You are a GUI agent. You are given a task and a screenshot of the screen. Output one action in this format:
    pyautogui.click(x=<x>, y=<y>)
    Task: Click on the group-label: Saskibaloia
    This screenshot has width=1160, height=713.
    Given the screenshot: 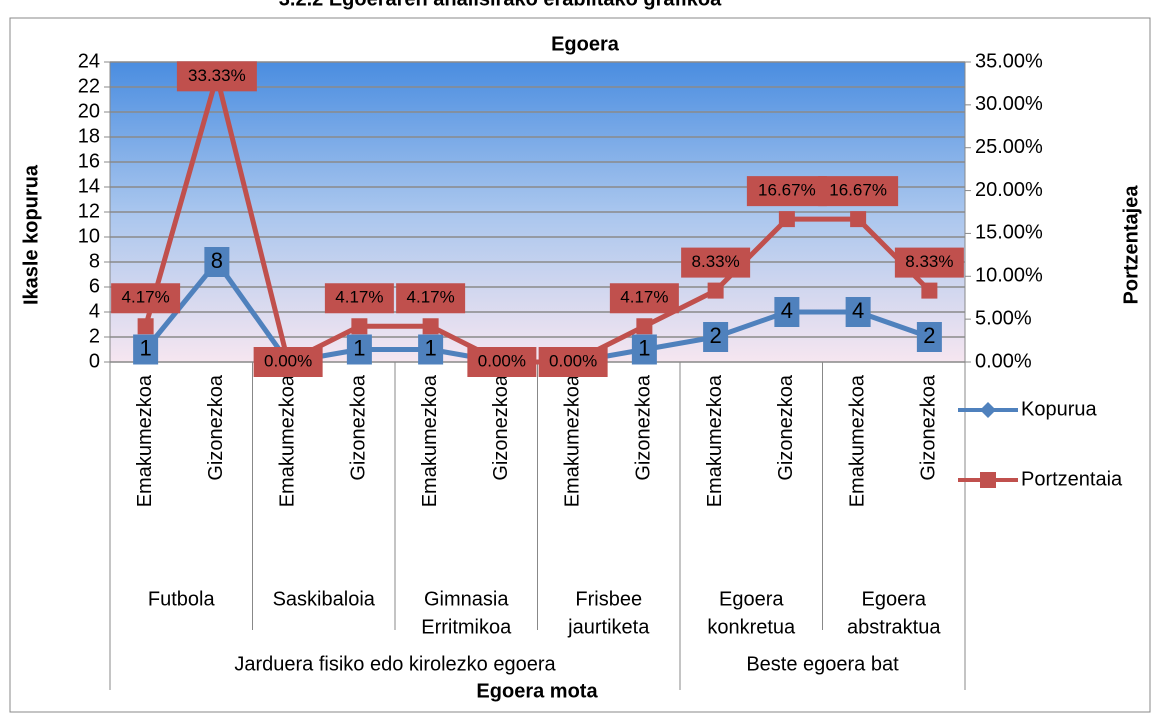 What is the action you would take?
    pyautogui.click(x=324, y=599)
    